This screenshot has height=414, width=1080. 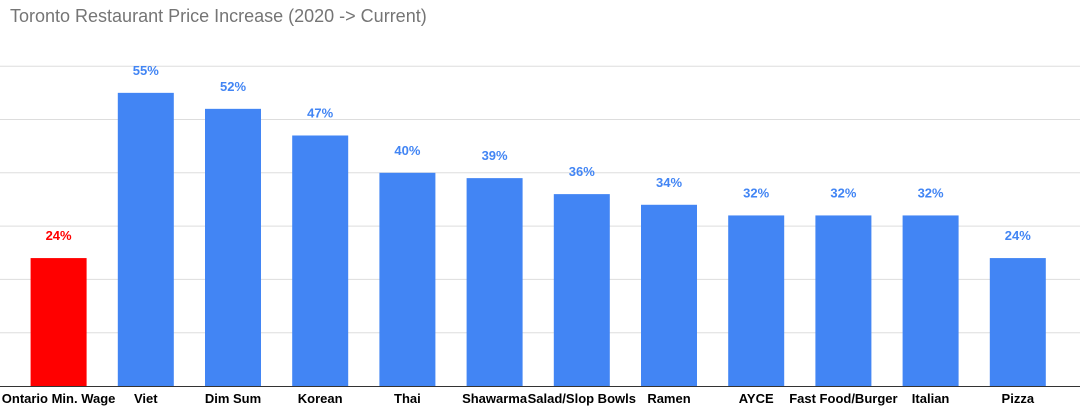 What do you see at coordinates (233, 247) in the screenshot?
I see `bar-dim-sum` at bounding box center [233, 247].